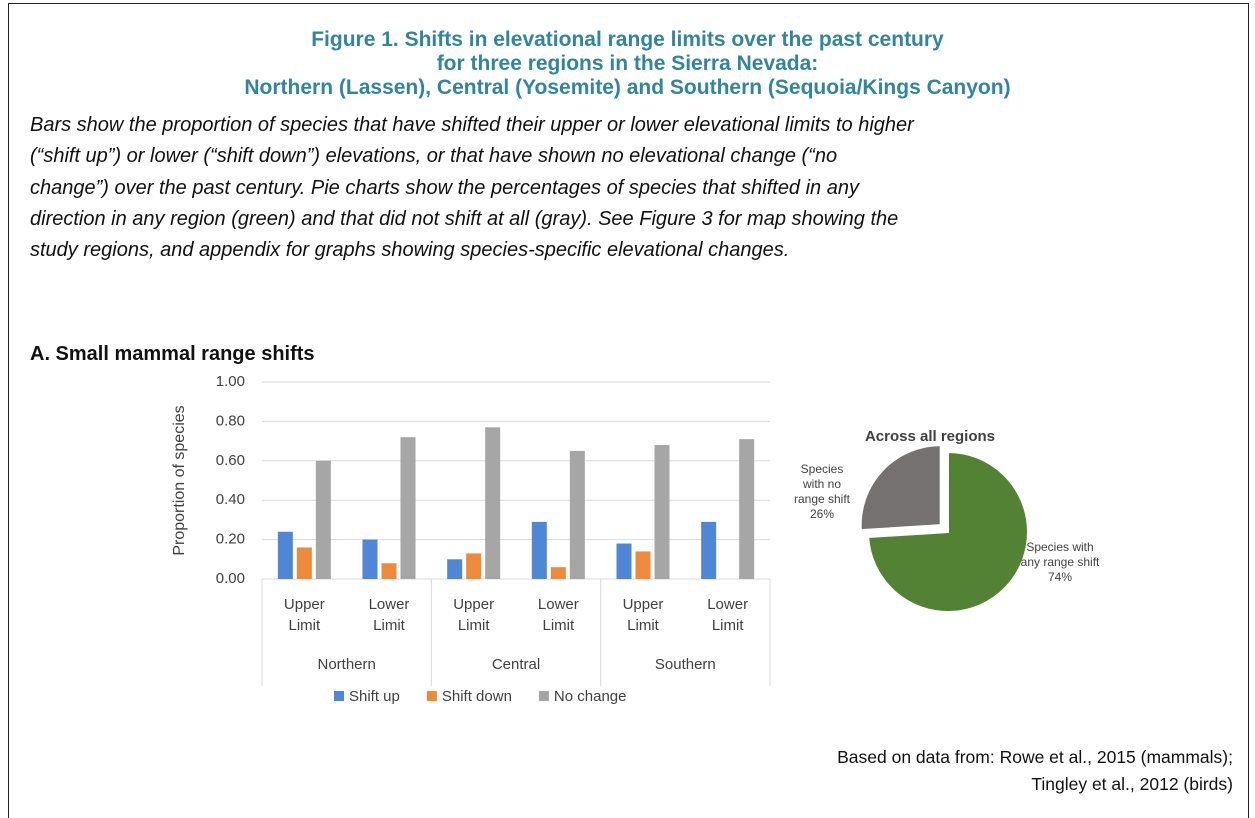 The image size is (1255, 818). What do you see at coordinates (822, 484) in the screenshot?
I see `pie-label: Species with no range shift` at bounding box center [822, 484].